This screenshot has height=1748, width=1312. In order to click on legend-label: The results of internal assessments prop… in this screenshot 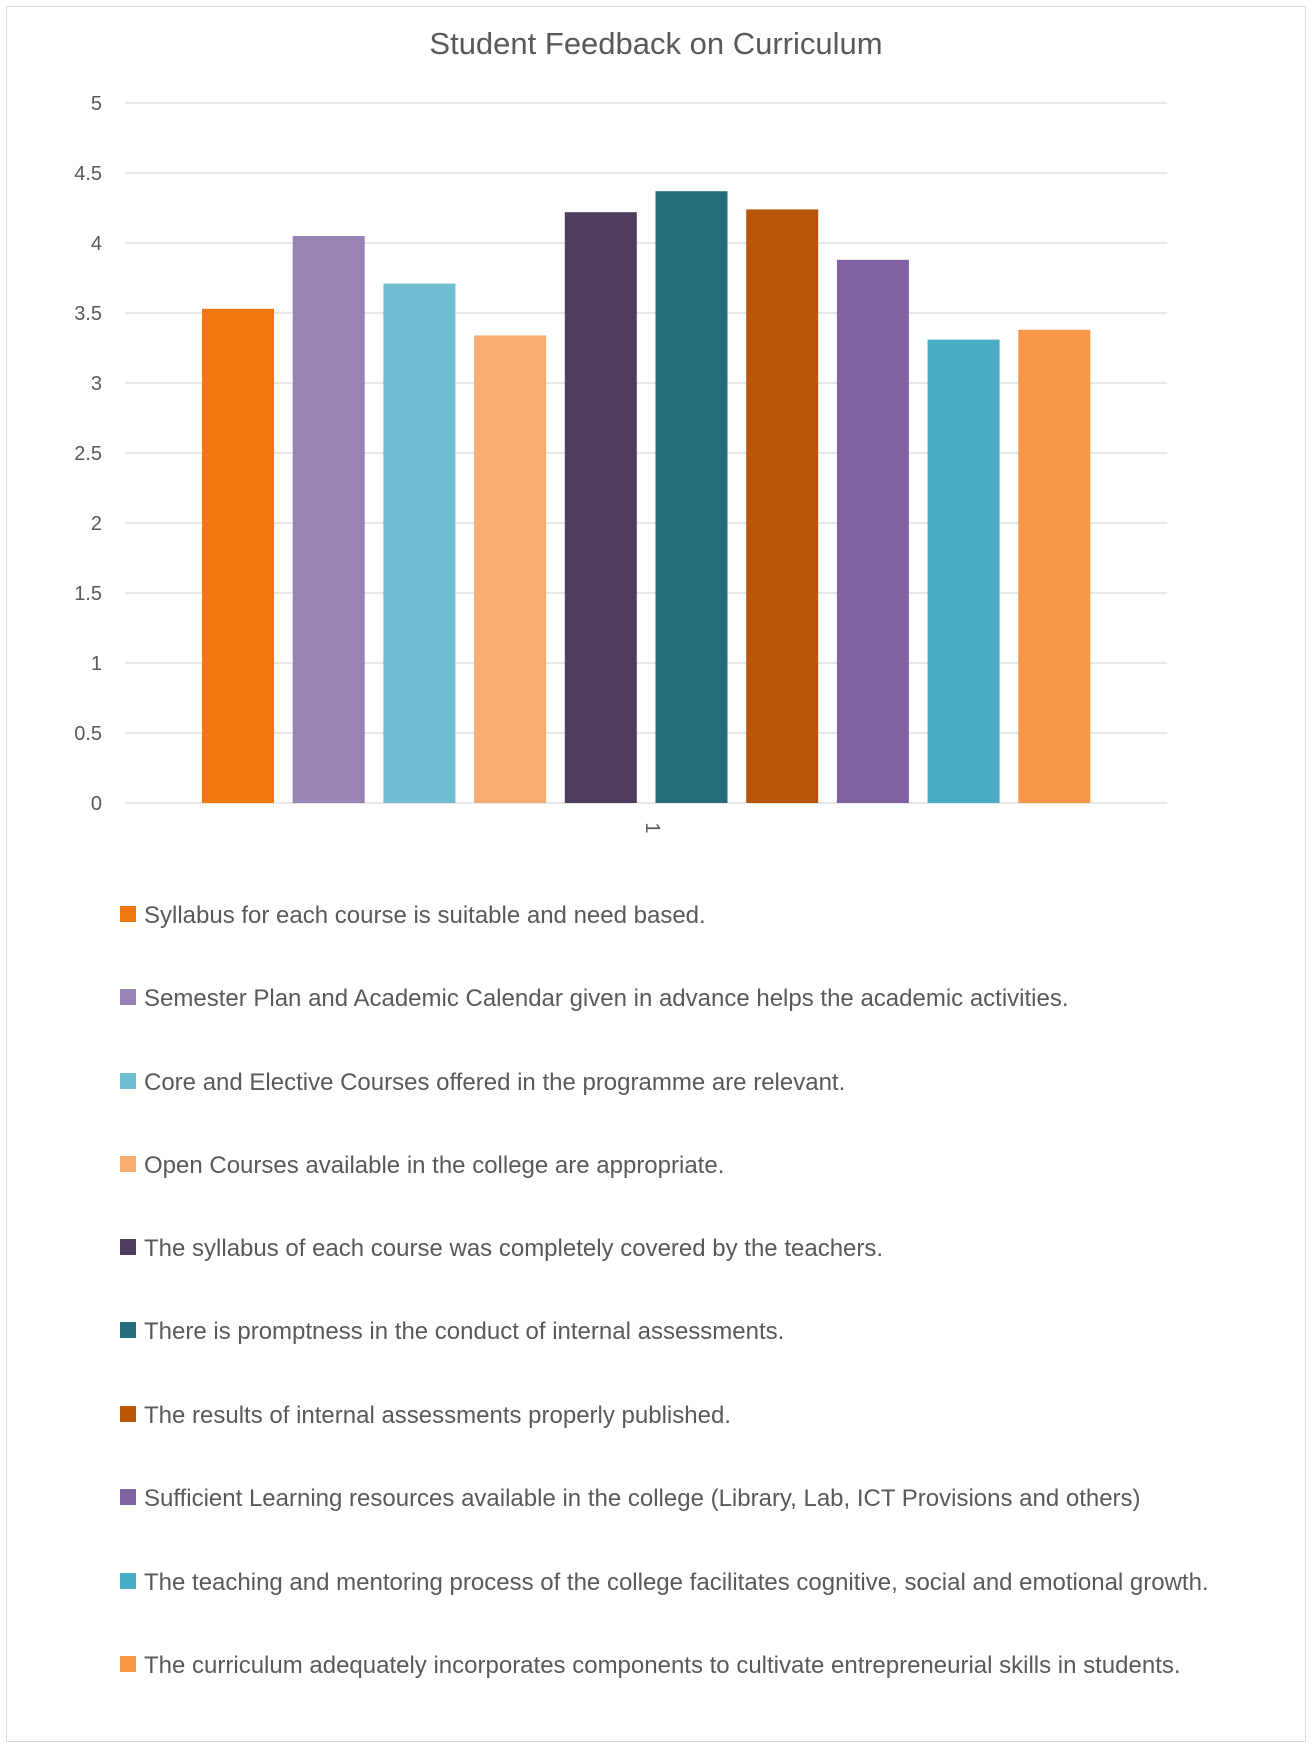, I will do `click(437, 1415)`.